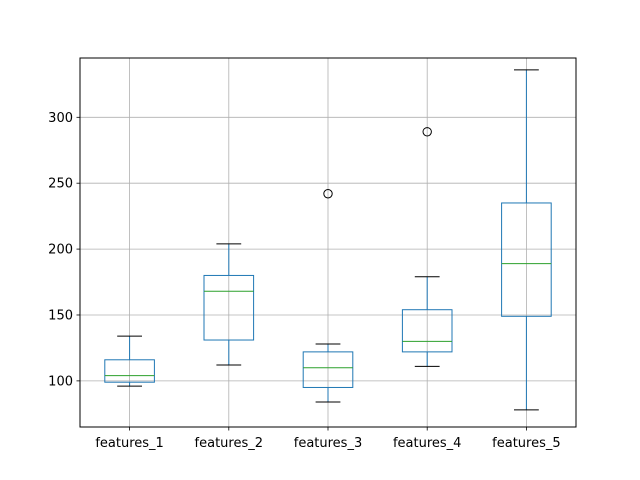 Image resolution: width=640 pixels, height=480 pixels. What do you see at coordinates (328, 443) in the screenshot?
I see `x-tick-label: features_3` at bounding box center [328, 443].